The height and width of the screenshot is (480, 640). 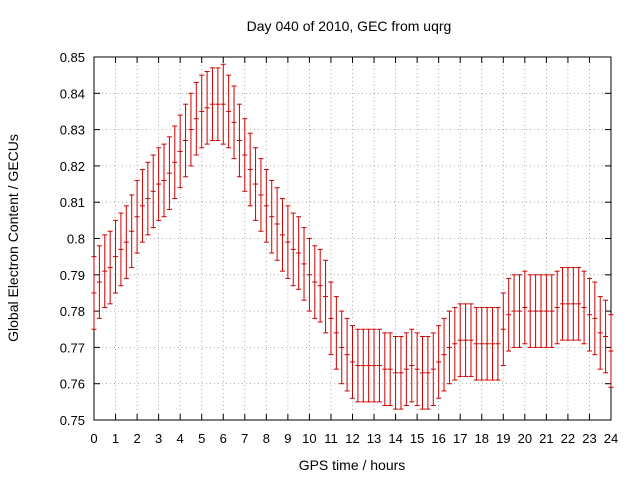 I want to click on x-tick-label: 23, so click(x=589, y=438).